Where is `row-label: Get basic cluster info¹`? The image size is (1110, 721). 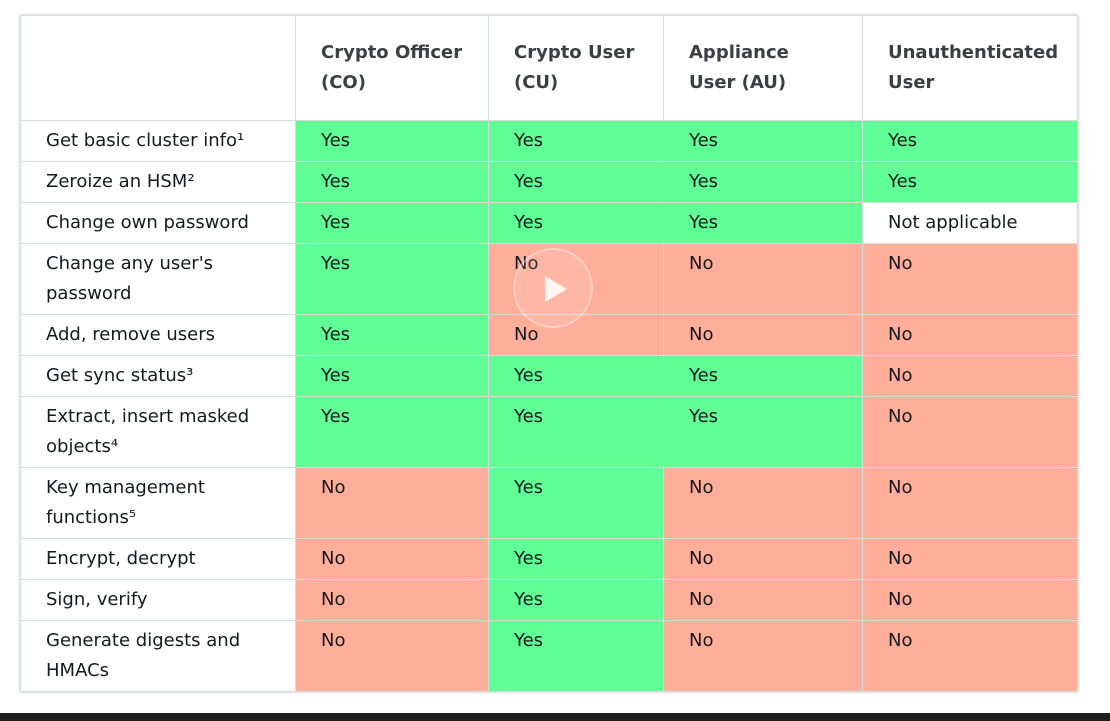
row-label: Get basic cluster info¹ is located at coordinates (158, 141).